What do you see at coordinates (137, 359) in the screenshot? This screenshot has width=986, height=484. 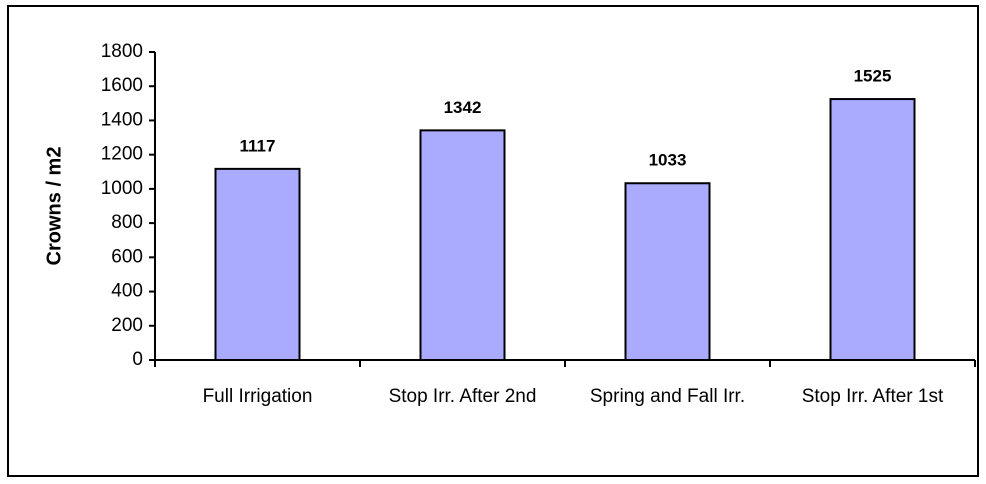 I see `y-tick-label: 0` at bounding box center [137, 359].